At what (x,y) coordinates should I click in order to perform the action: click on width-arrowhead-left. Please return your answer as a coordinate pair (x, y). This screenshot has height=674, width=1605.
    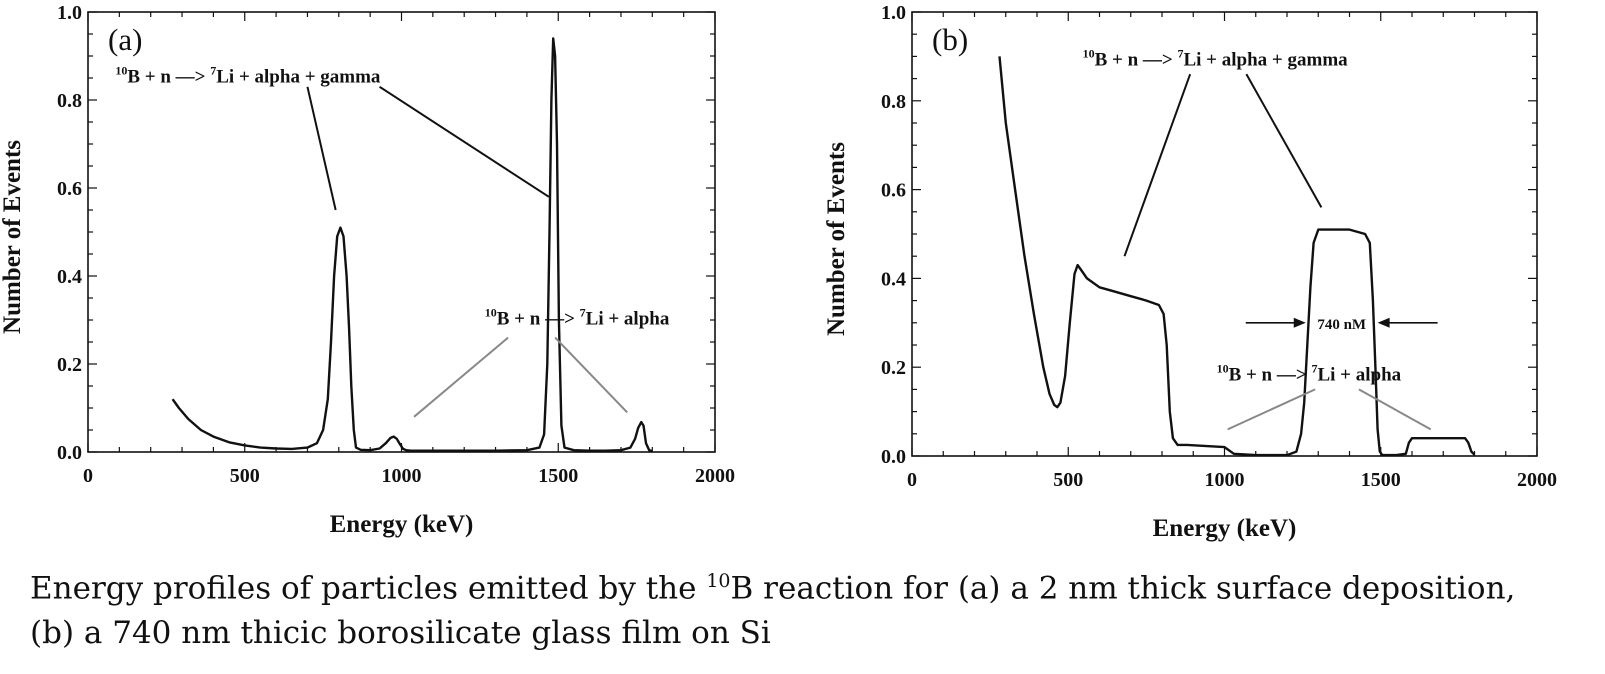
    Looking at the image, I should click on (1299, 322).